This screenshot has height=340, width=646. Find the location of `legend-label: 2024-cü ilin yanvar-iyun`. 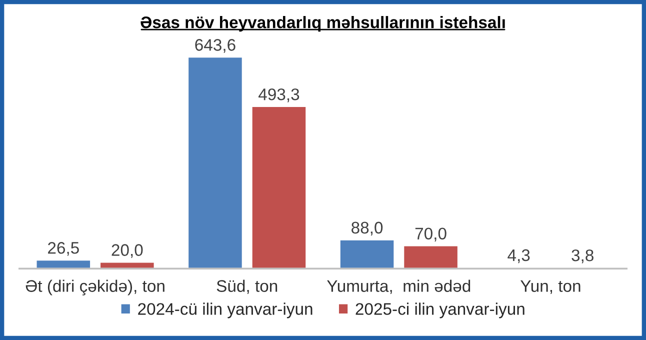

legend-label: 2024-cü ilin yanvar-iyun is located at coordinates (225, 310).